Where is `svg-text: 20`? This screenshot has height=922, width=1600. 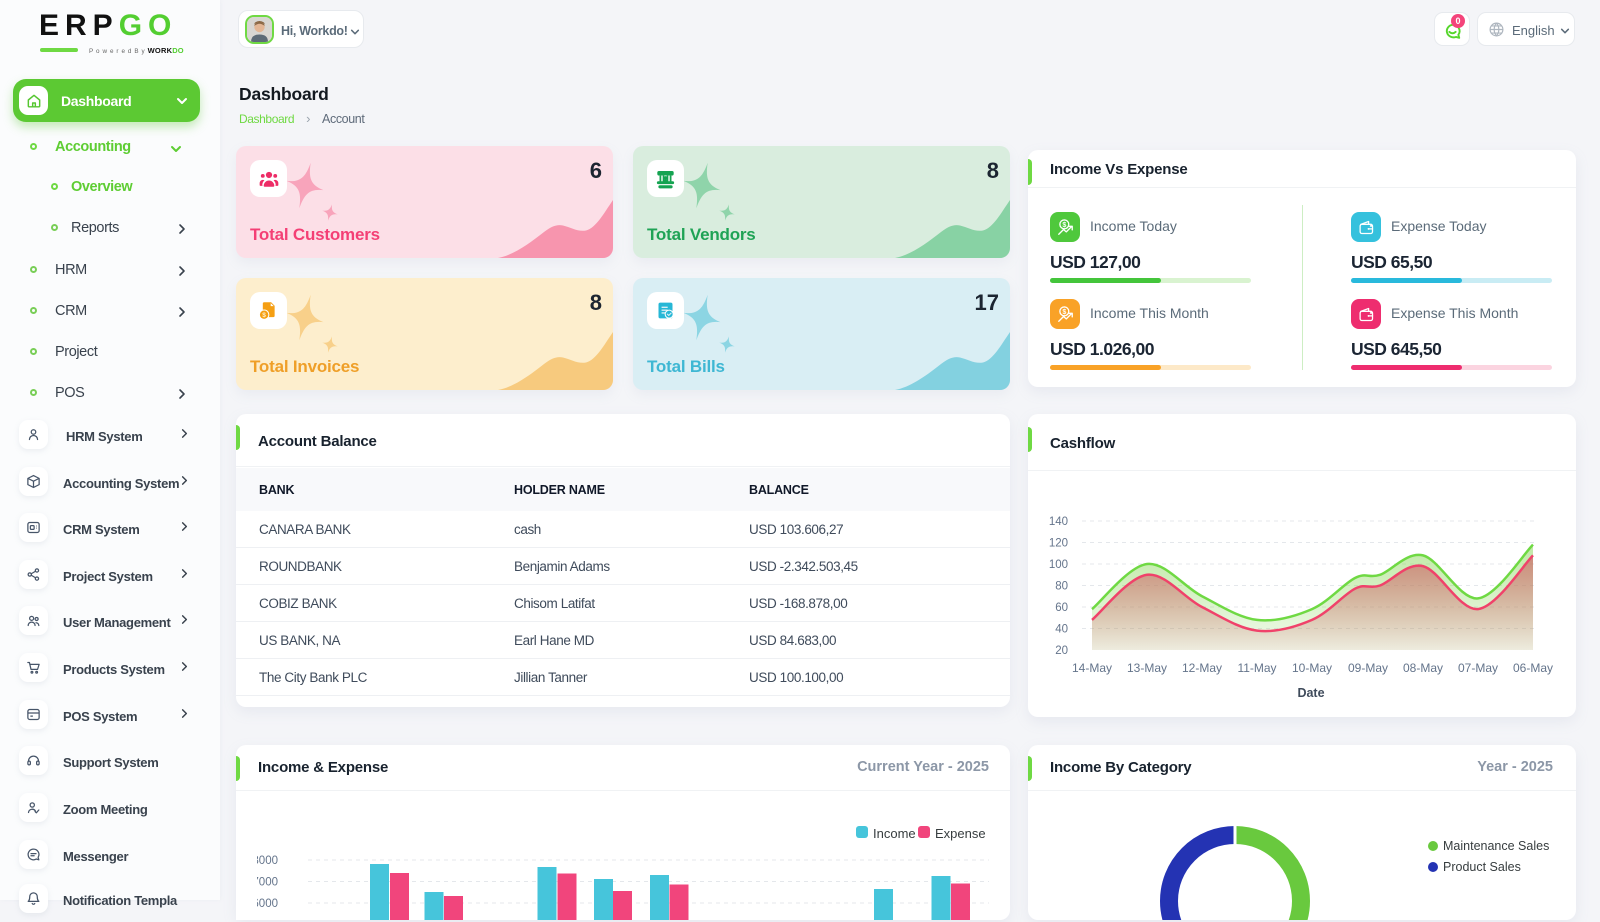
svg-text: 20 is located at coordinates (1061, 651).